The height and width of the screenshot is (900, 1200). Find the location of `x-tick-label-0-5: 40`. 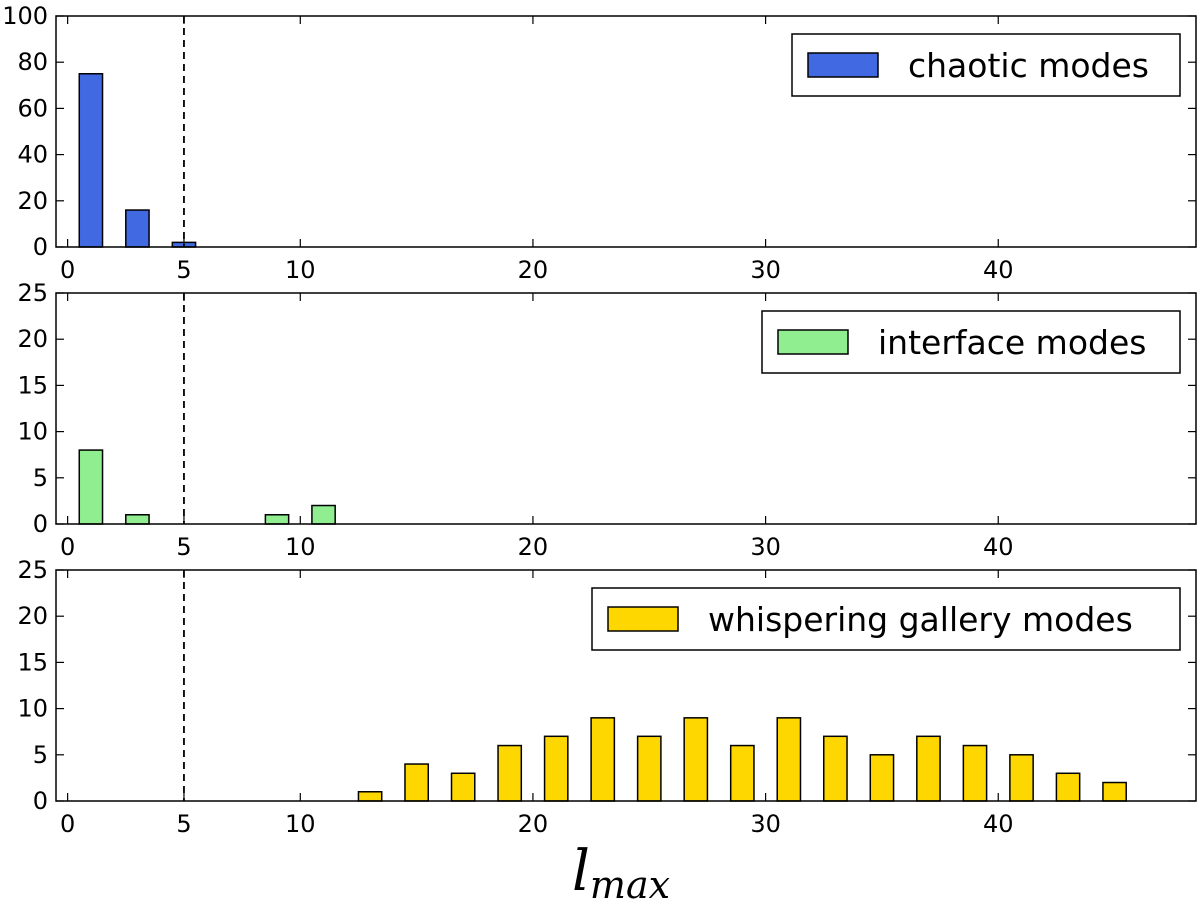

x-tick-label-0-5: 40 is located at coordinates (998, 270).